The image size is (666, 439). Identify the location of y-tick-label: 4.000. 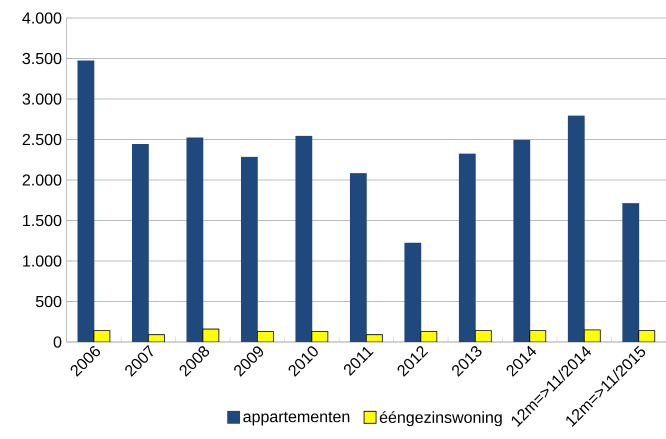
(42, 18).